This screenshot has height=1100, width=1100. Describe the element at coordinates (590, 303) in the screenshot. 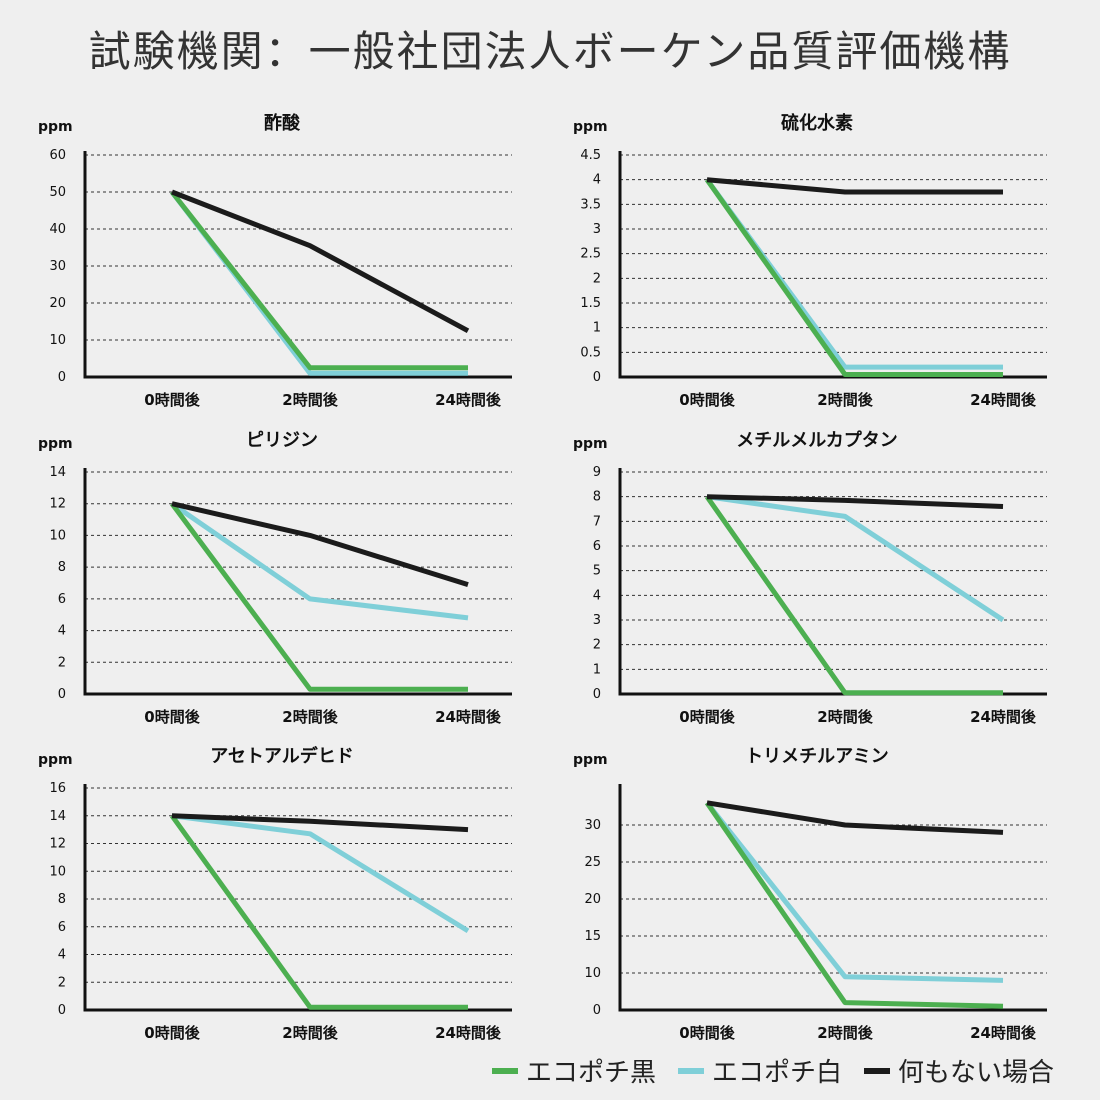

I see `y-tick-label: 1.5` at that location.